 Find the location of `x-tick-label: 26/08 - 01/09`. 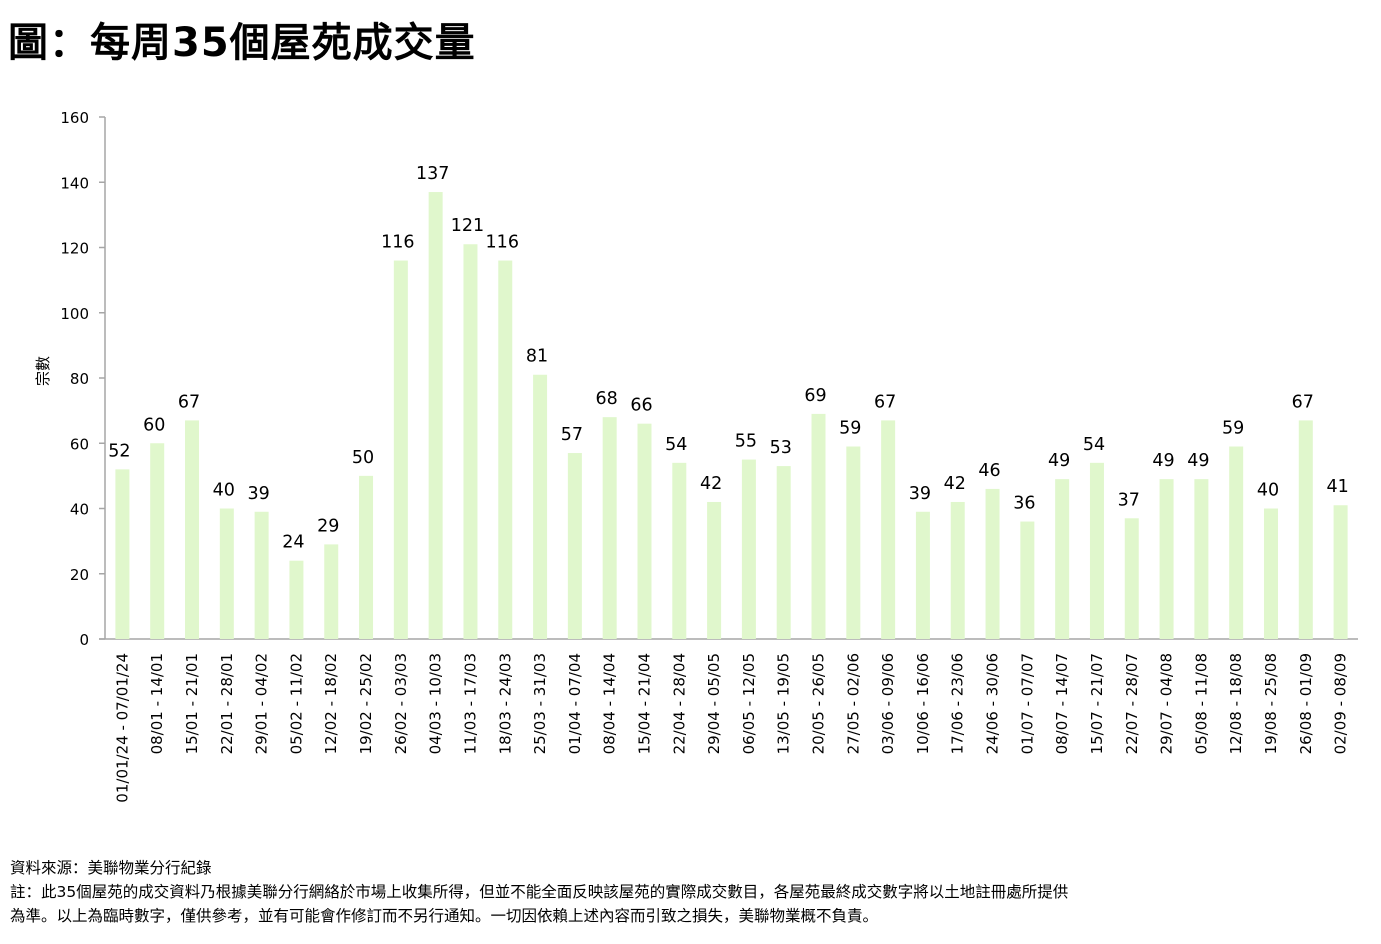

x-tick-label: 26/08 - 01/09 is located at coordinates (1306, 703).